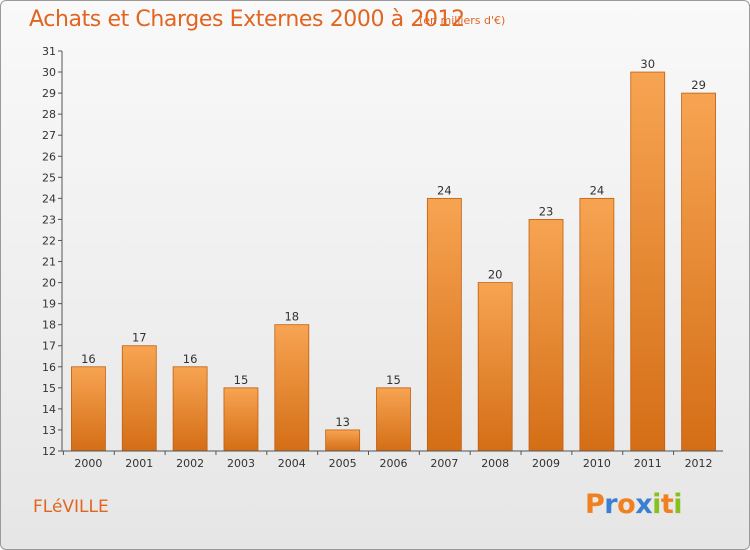 This screenshot has width=750, height=550. Describe the element at coordinates (49, 93) in the screenshot. I see `y-tick-label: 29` at that location.